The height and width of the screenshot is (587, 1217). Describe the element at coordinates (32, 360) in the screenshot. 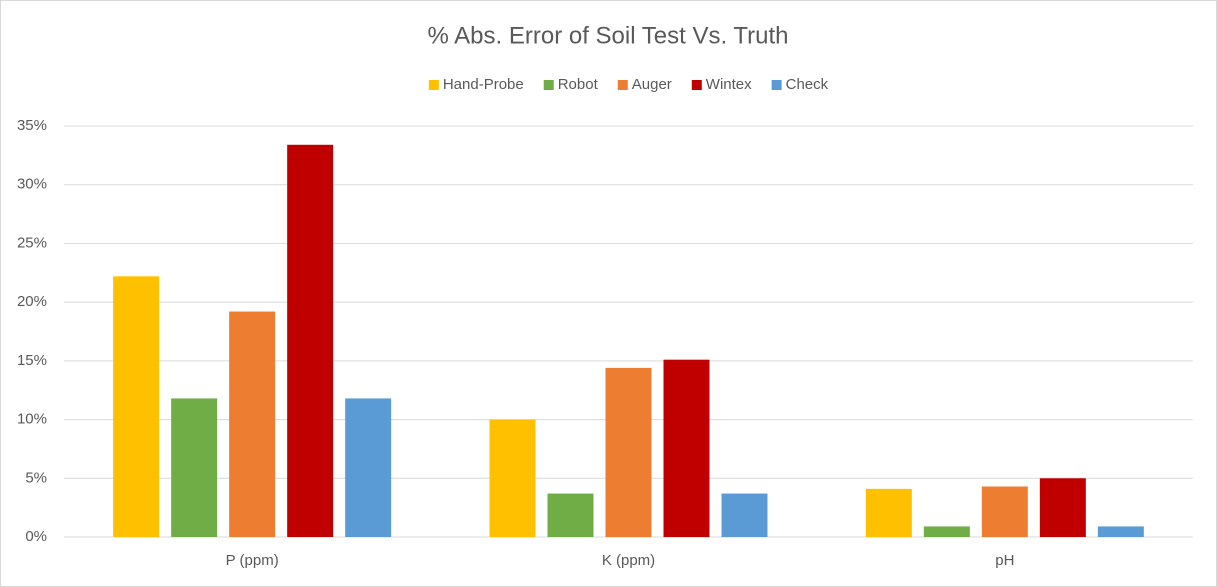

I see `y-tick-label: 15%` at that location.